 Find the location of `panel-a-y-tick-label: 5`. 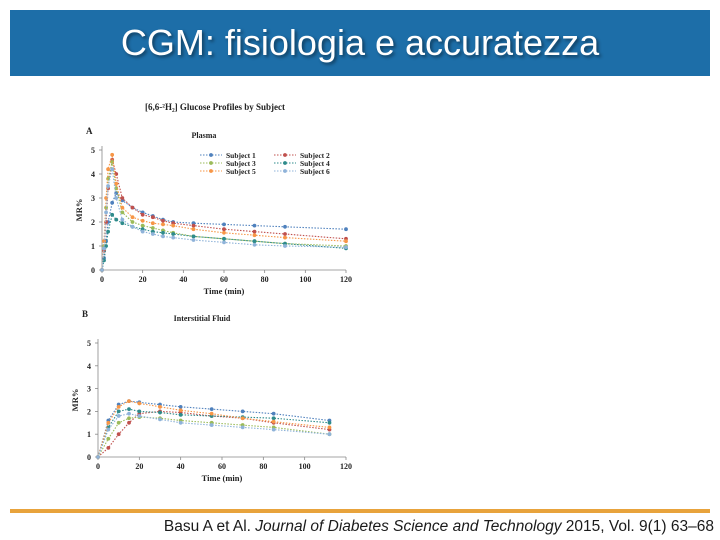

panel-a-y-tick-label: 5 is located at coordinates (93, 150).